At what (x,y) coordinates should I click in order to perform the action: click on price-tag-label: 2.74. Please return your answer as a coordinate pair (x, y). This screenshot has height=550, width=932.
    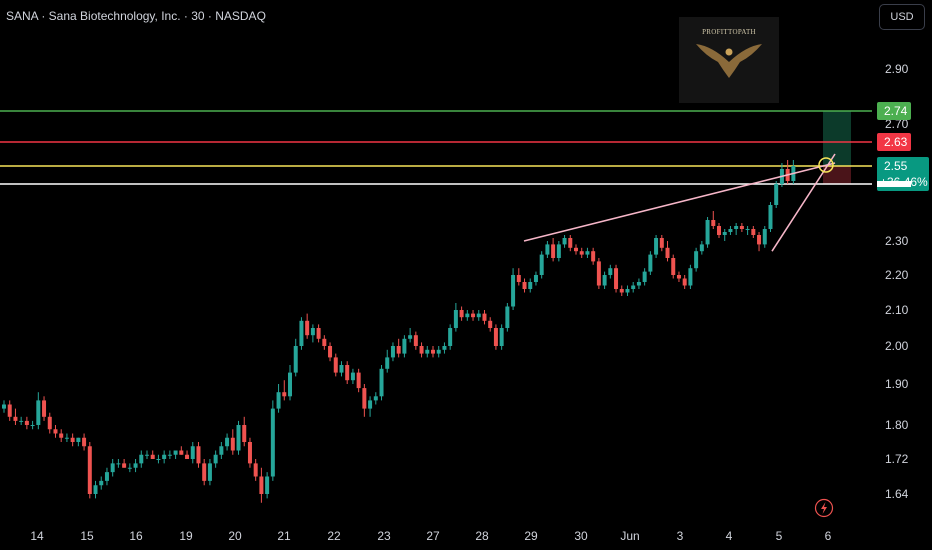
    Looking at the image, I should click on (896, 111).